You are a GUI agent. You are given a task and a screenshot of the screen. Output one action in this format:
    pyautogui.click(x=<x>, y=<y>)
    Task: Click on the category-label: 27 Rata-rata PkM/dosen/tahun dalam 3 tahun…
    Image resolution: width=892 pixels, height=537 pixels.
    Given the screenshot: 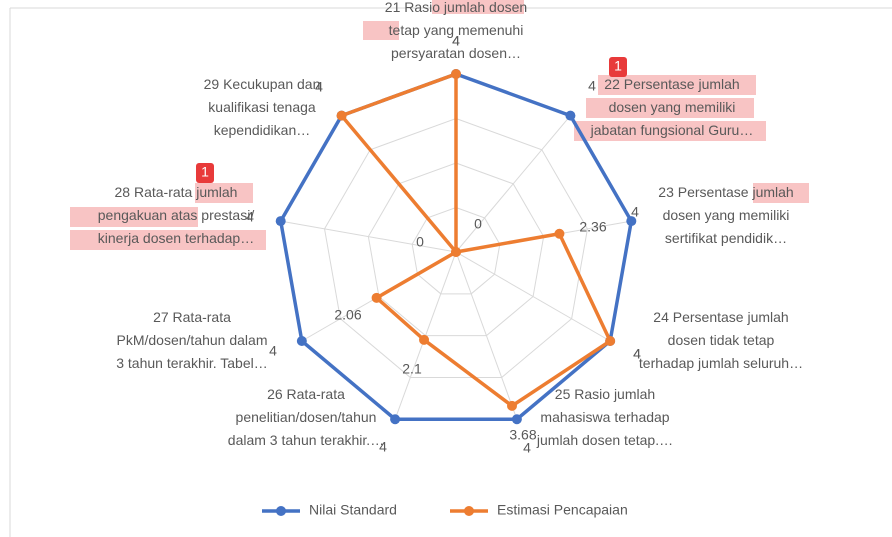 What is the action you would take?
    pyautogui.click(x=192, y=340)
    